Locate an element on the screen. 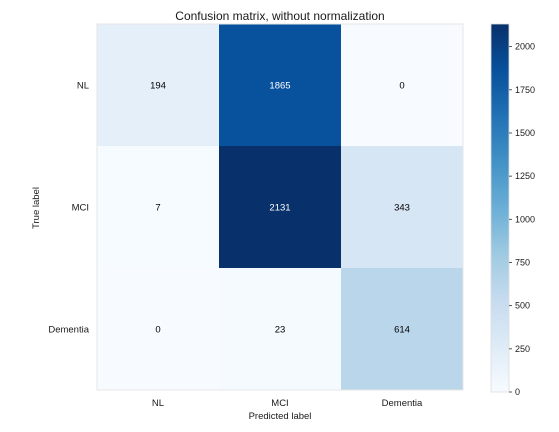 The image size is (559, 432). colorbar-tick-label: 1250 is located at coordinates (525, 176).